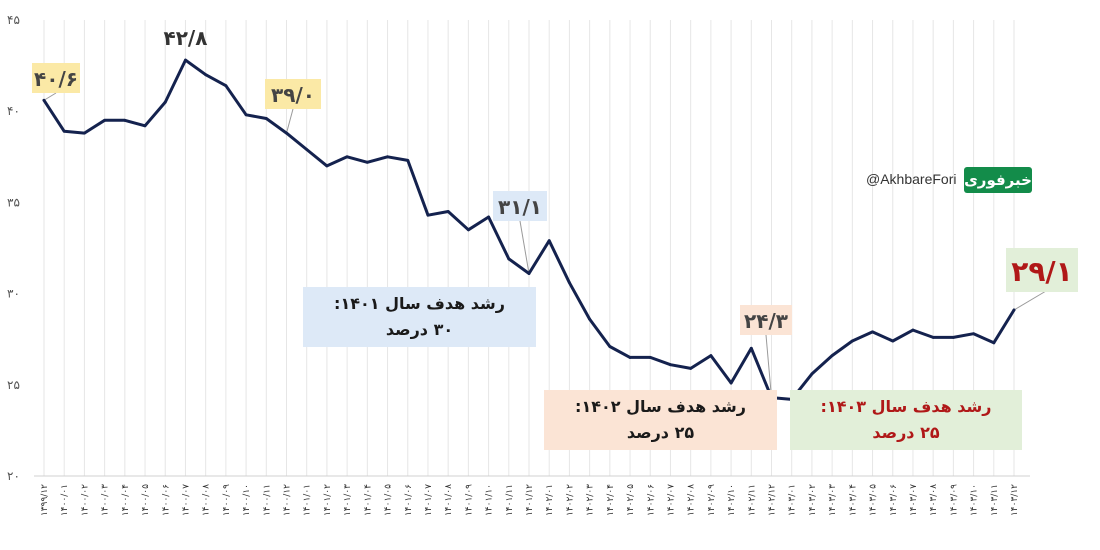 This screenshot has width=1100, height=550. I want to click on x-tick-label: ۱۴۰۳/۰۸, so click(934, 500).